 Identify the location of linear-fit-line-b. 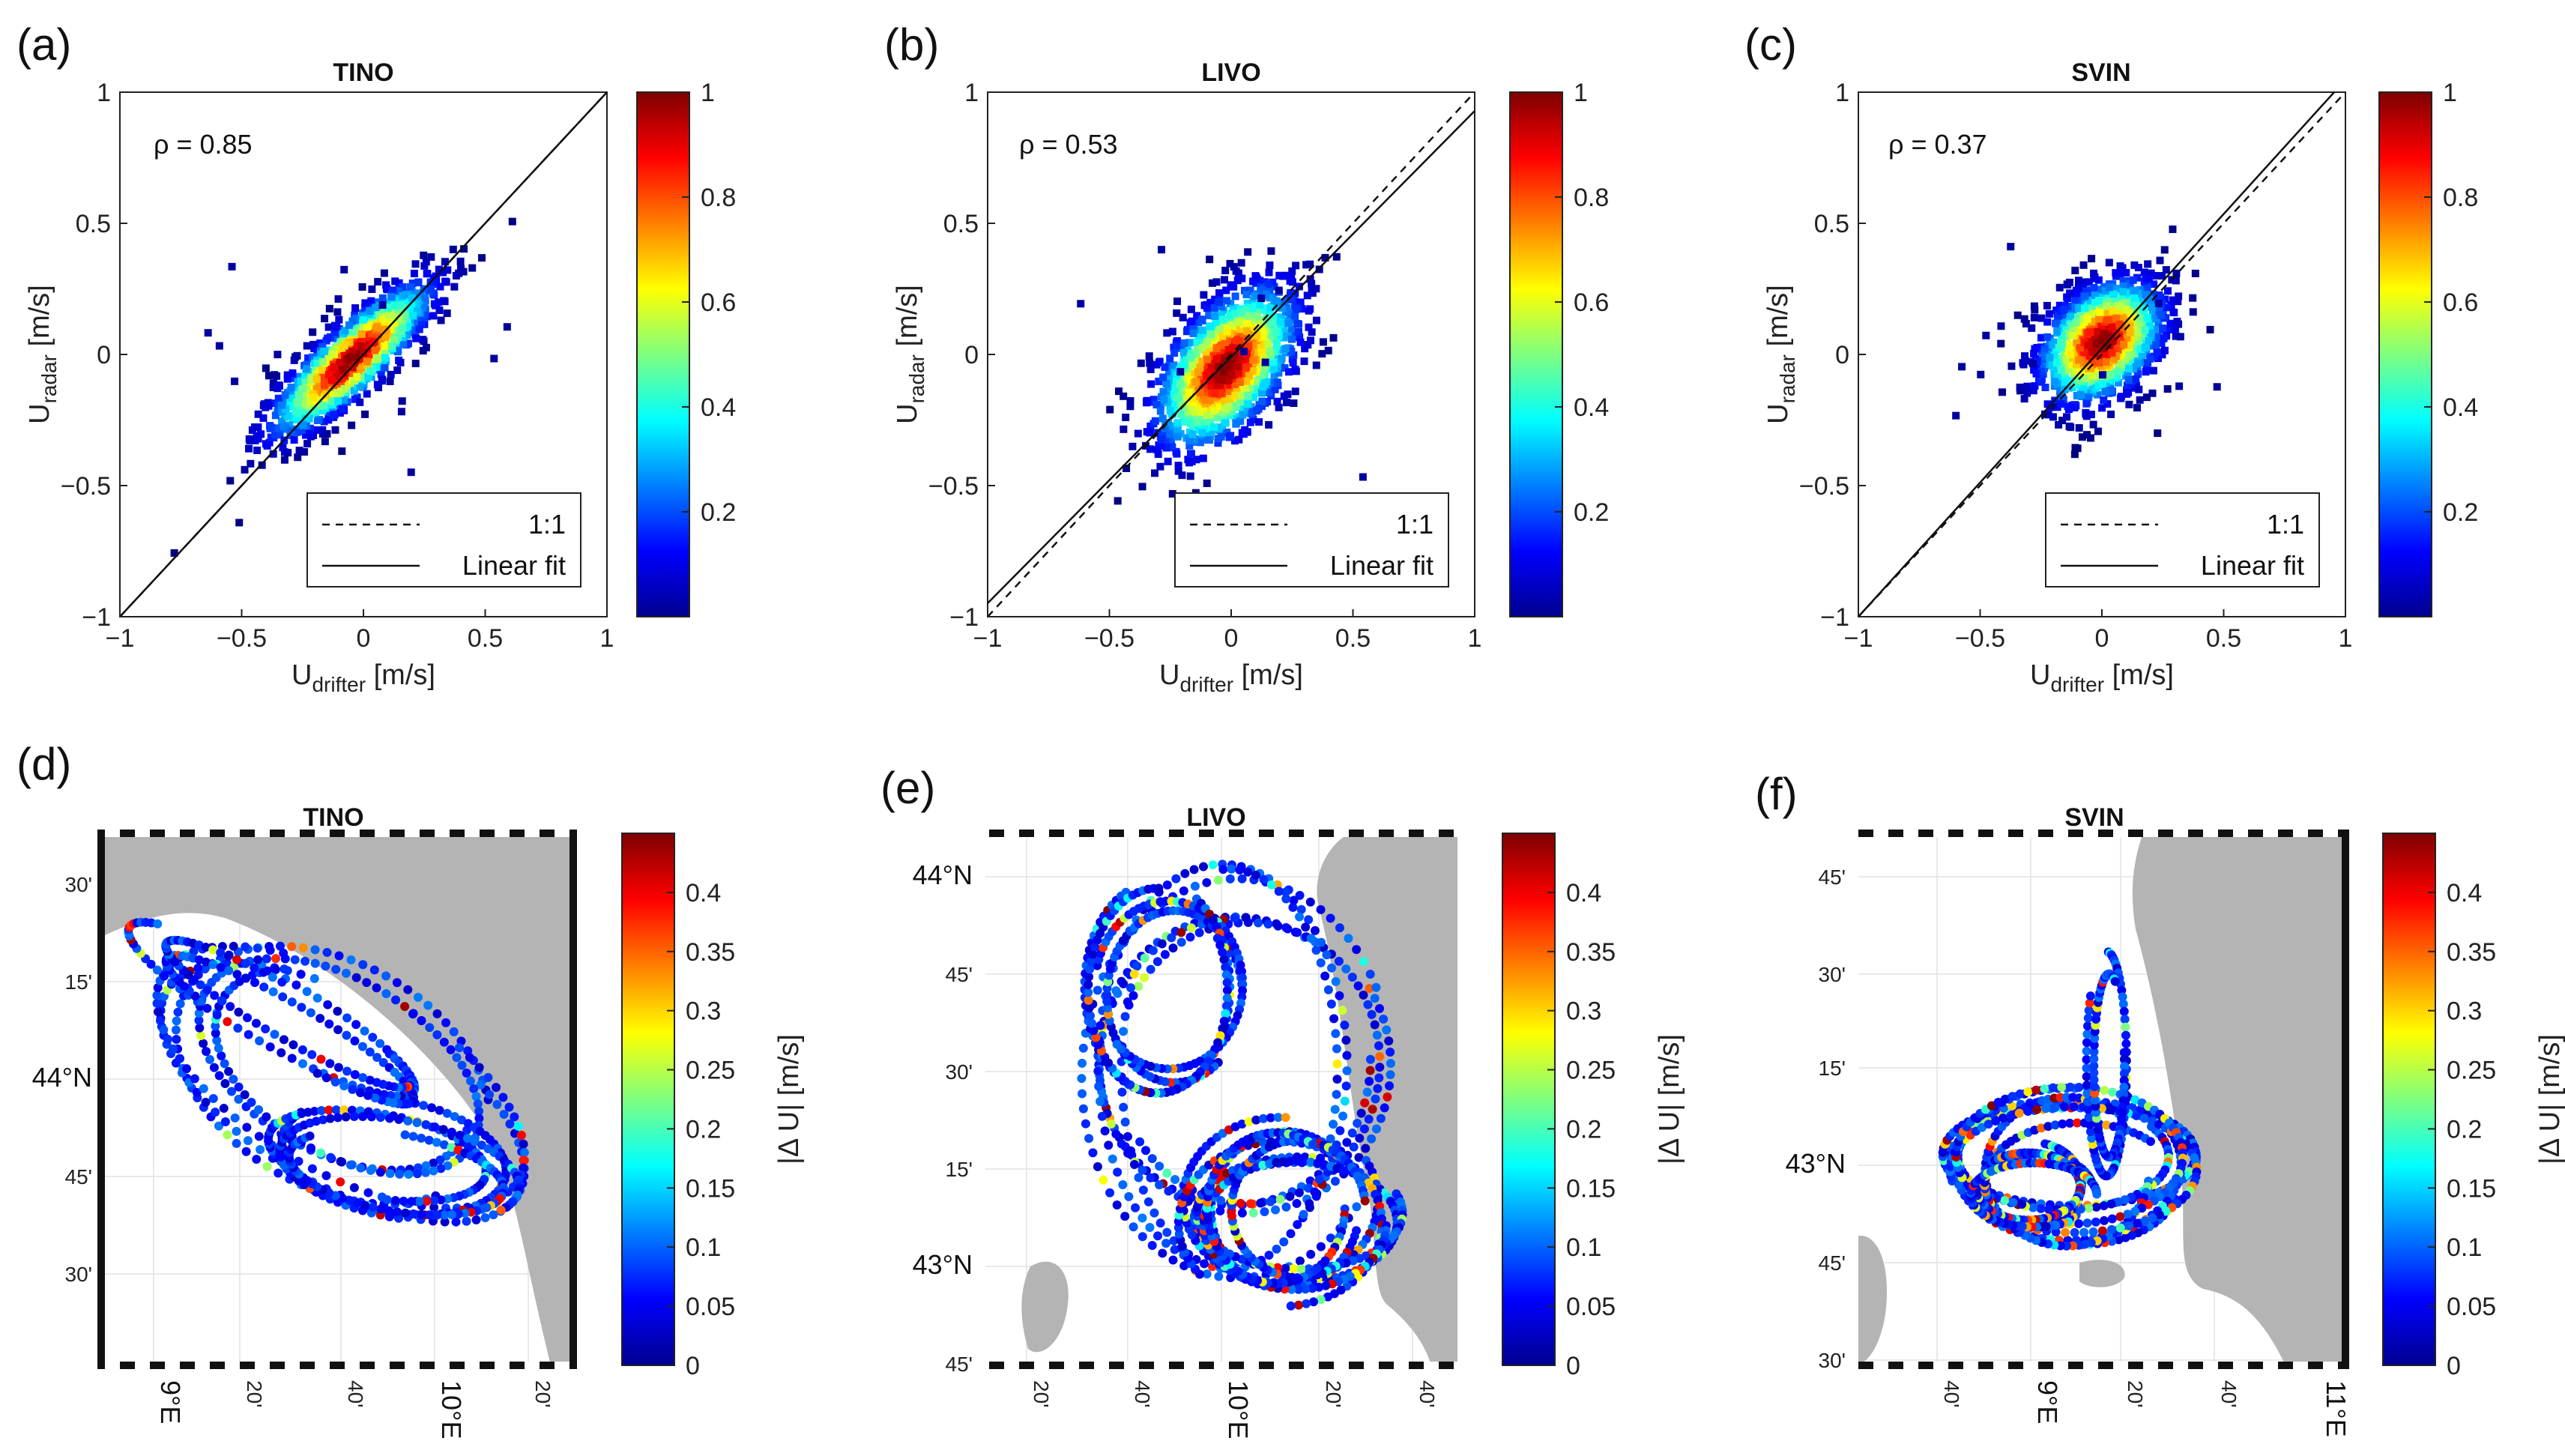
(1231, 357).